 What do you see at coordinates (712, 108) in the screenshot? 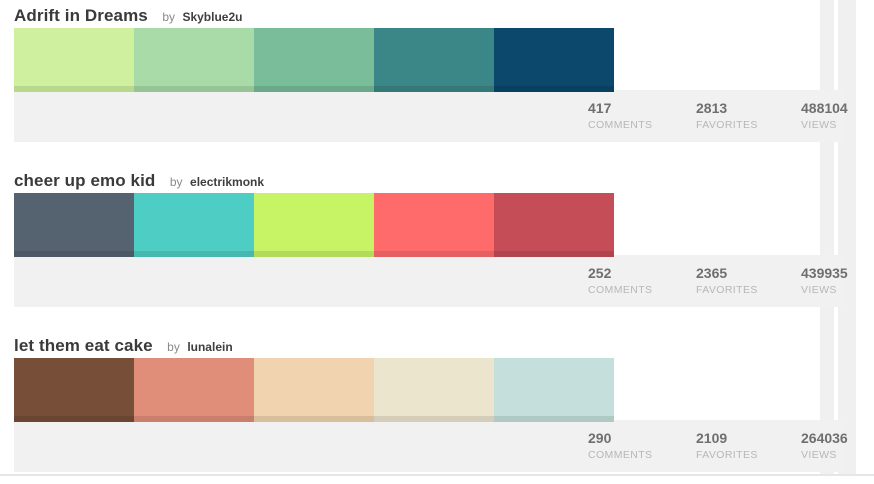
I see `favorites-count: 2813` at bounding box center [712, 108].